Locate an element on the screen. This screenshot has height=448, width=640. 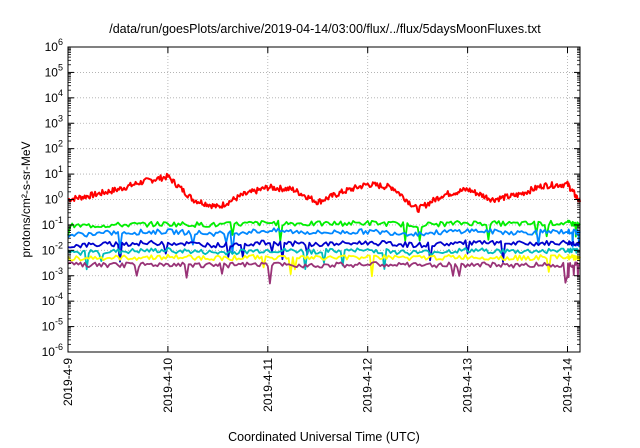
x-tick-label: 2019-4-13 is located at coordinates (468, 385).